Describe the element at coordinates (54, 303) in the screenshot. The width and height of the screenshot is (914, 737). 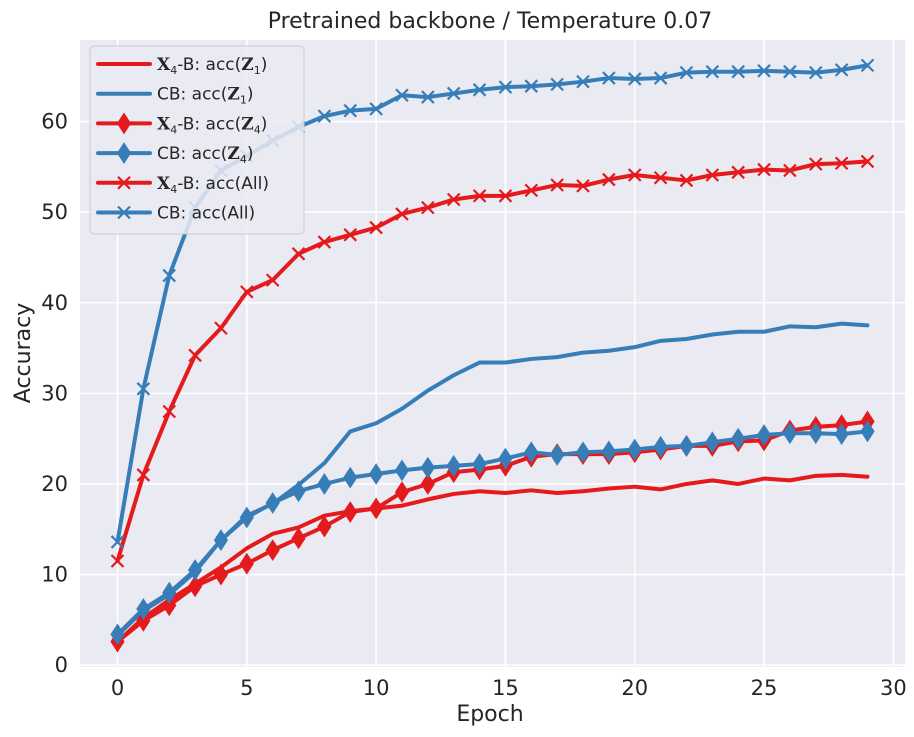
I see `y-tick-label: 40` at that location.